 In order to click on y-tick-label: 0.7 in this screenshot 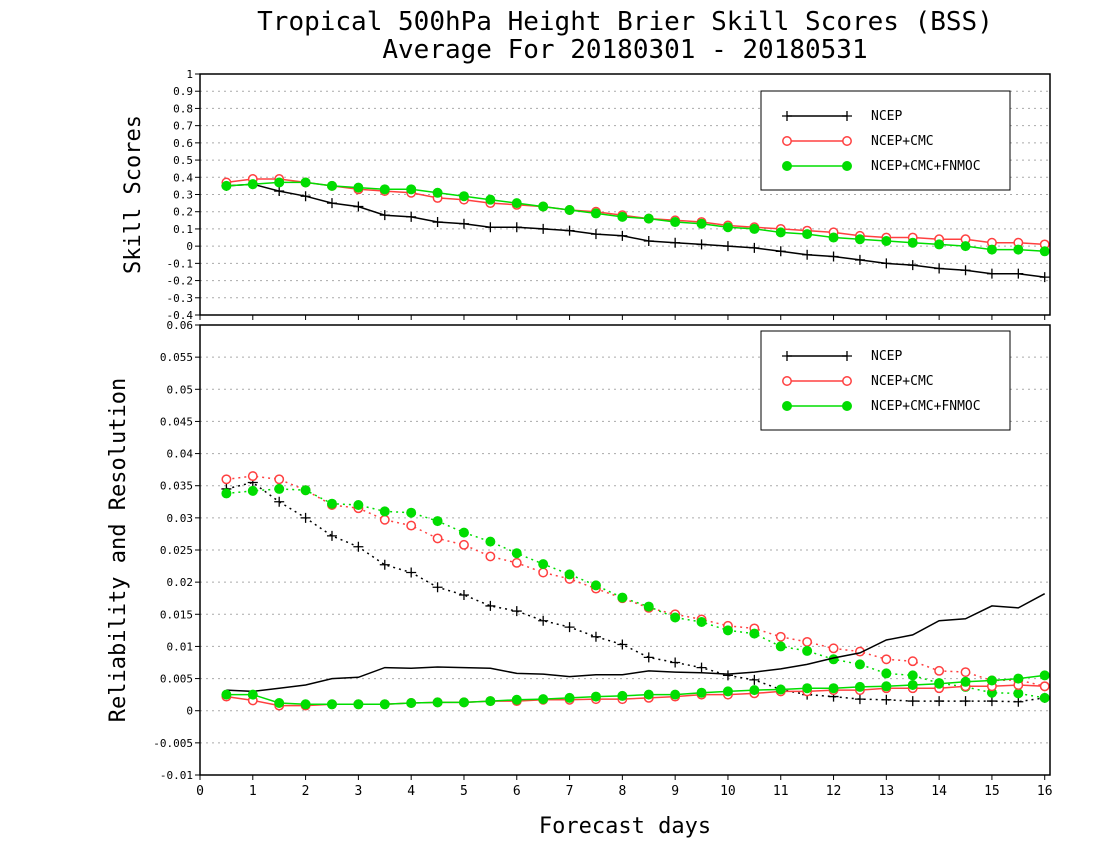, I will do `click(183, 126)`.